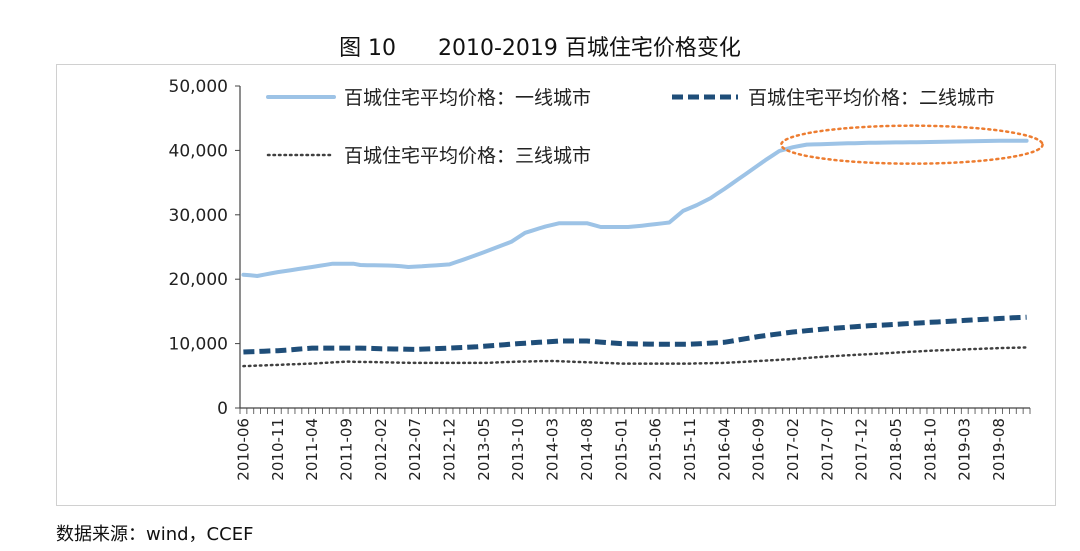  I want to click on x-tick-label: 2019-08, so click(999, 449).